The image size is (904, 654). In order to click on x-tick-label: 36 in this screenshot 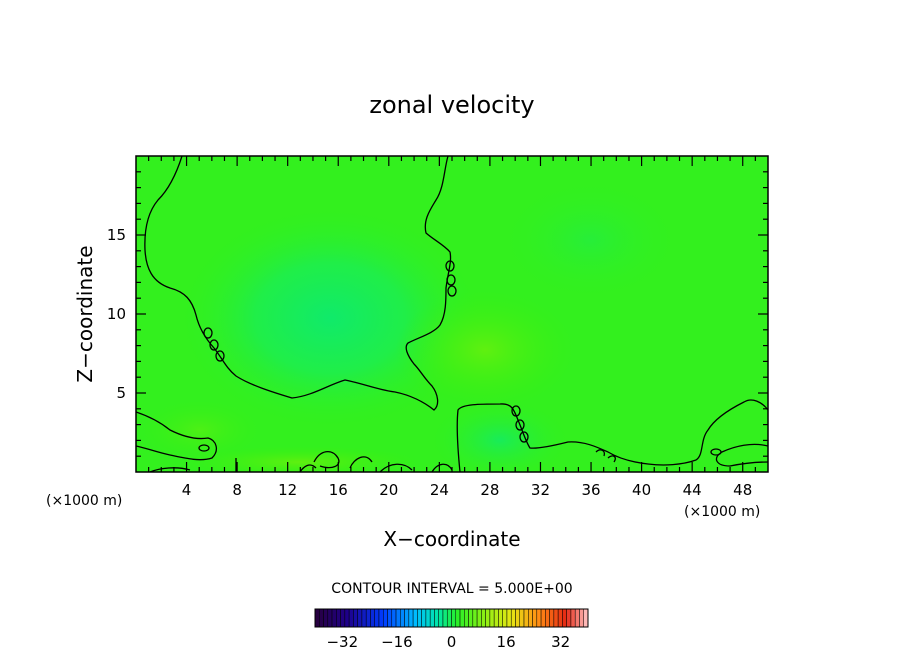, I will do `click(590, 490)`.